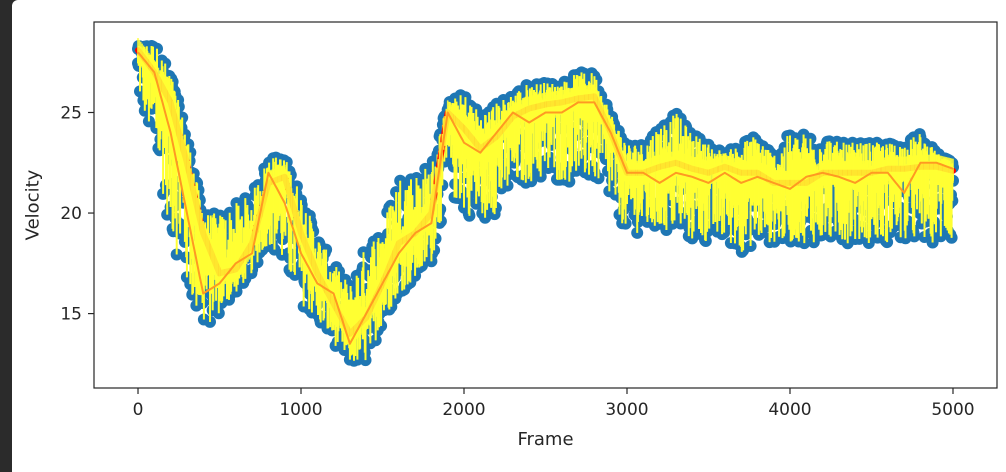 This screenshot has height=472, width=1006. Describe the element at coordinates (545, 439) in the screenshot. I see `x-axis-label: Frame` at that location.